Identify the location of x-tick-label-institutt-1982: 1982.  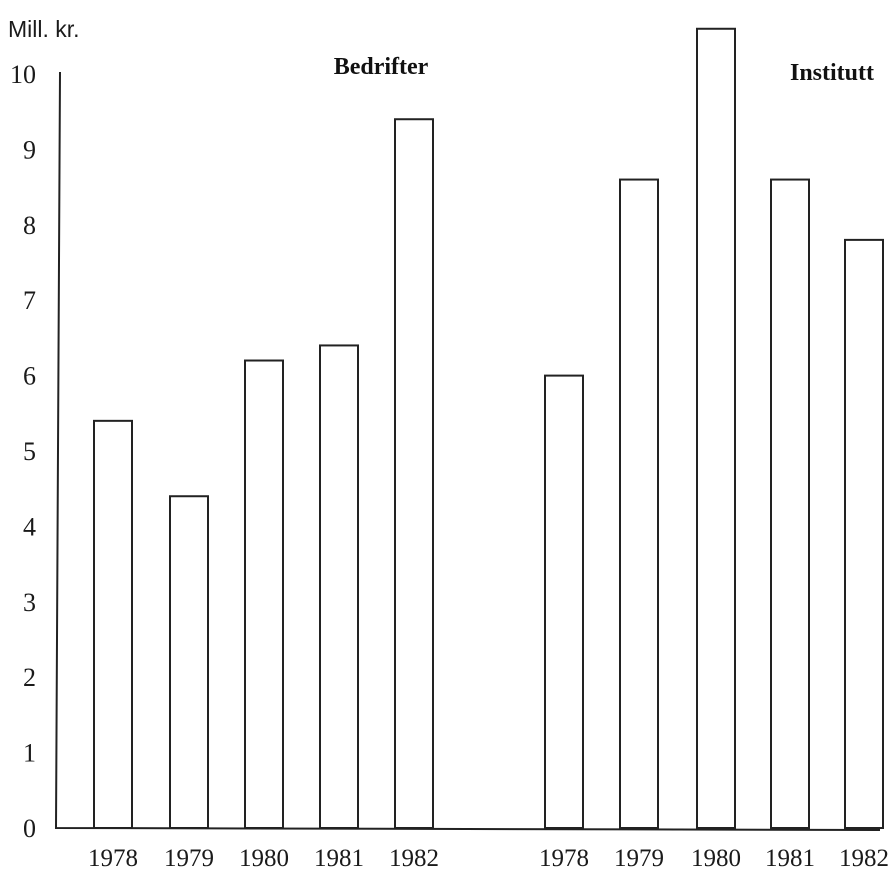
(863, 857).